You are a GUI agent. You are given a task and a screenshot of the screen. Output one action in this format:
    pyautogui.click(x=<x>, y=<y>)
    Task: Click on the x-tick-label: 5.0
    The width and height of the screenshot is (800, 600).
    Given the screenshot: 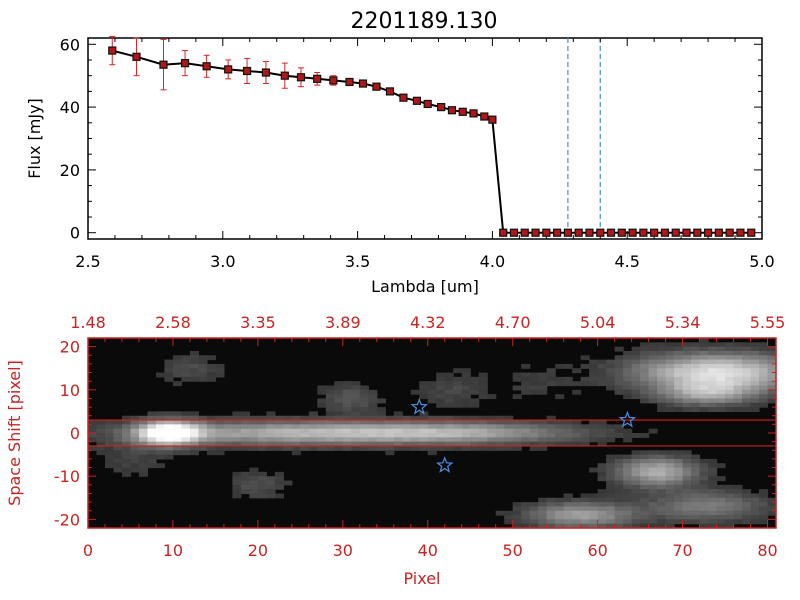 What is the action you would take?
    pyautogui.click(x=761, y=261)
    